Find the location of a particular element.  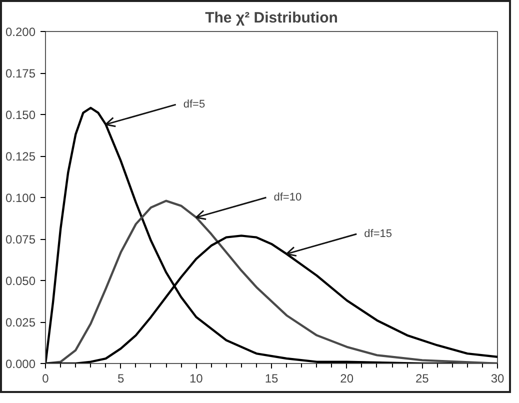

x-tick-label: 30 is located at coordinates (497, 379).